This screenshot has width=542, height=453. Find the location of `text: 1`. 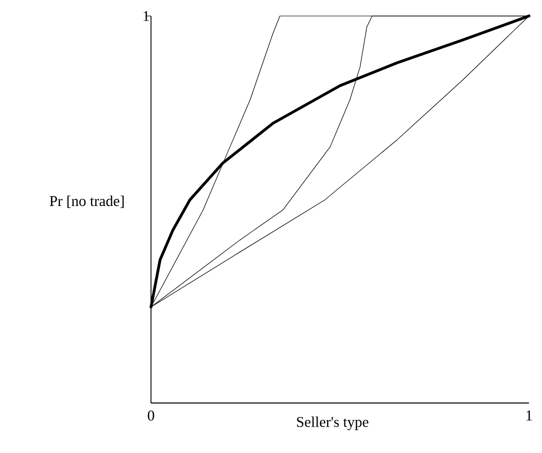

text: 1 is located at coordinates (146, 16).